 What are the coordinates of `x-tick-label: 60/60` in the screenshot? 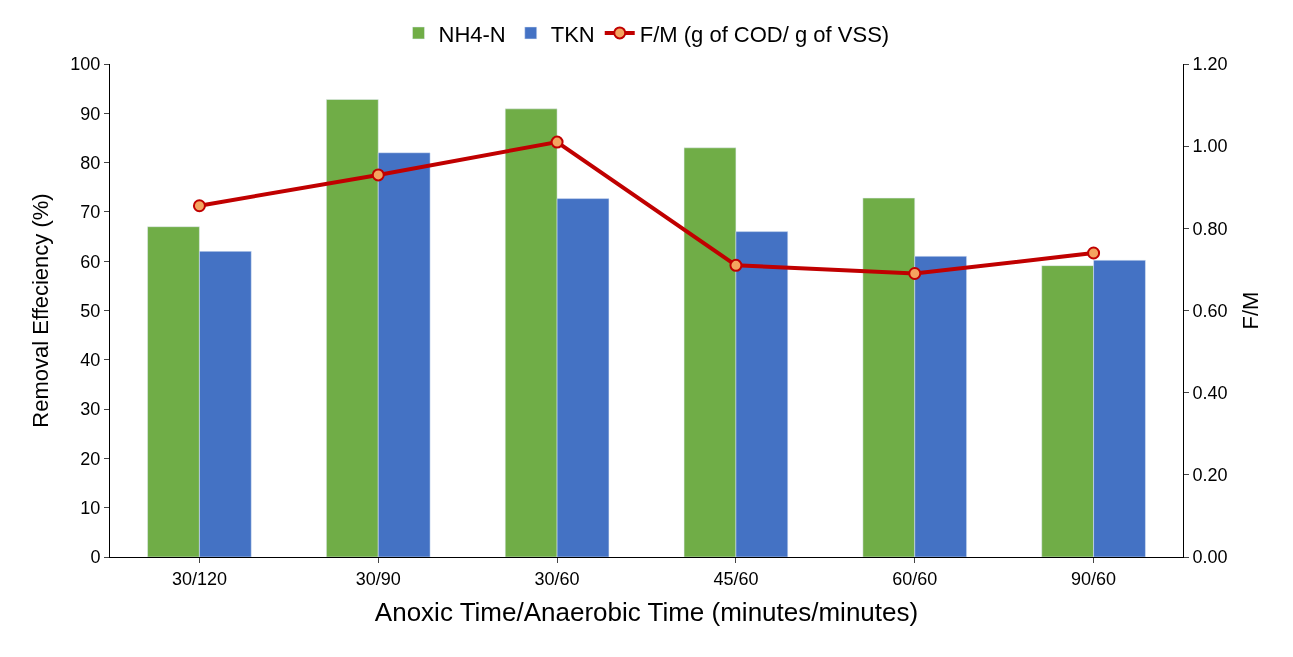 It's located at (915, 578).